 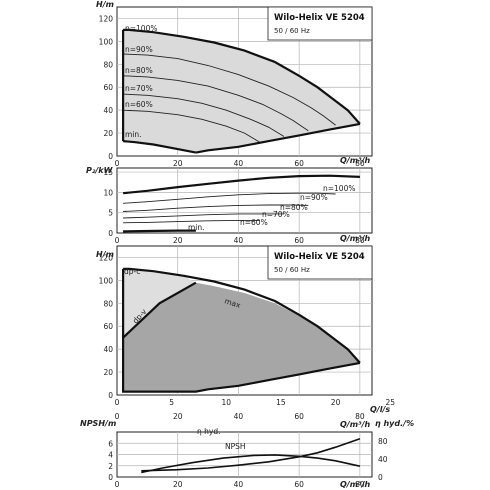 I want to click on p4-y2-tick-label: 40, so click(x=383, y=459).